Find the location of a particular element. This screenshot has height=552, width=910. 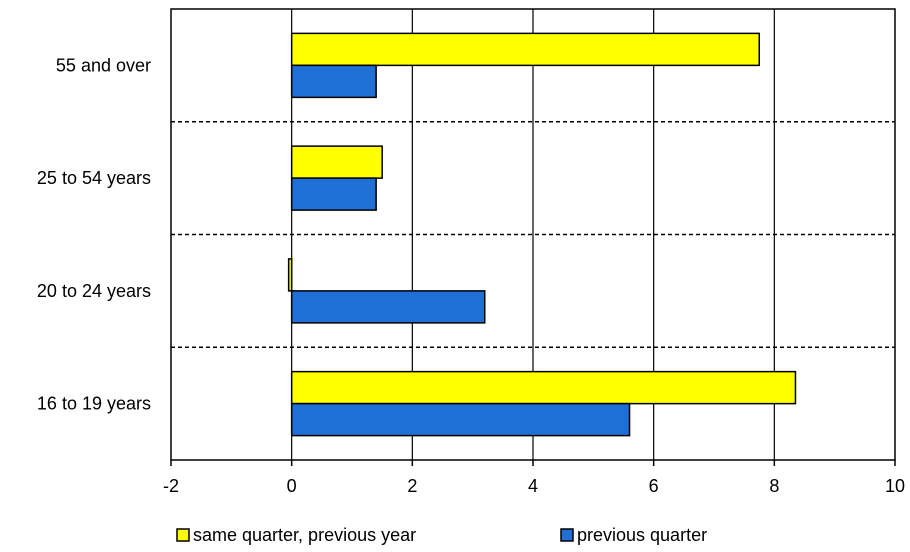

category-label: 20 to 24 years is located at coordinates (94, 291).